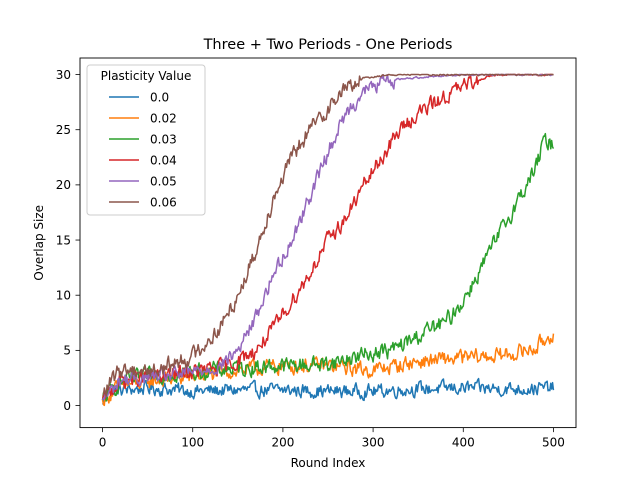 The height and width of the screenshot is (480, 640). I want to click on x-tick-label: 0, so click(103, 443).